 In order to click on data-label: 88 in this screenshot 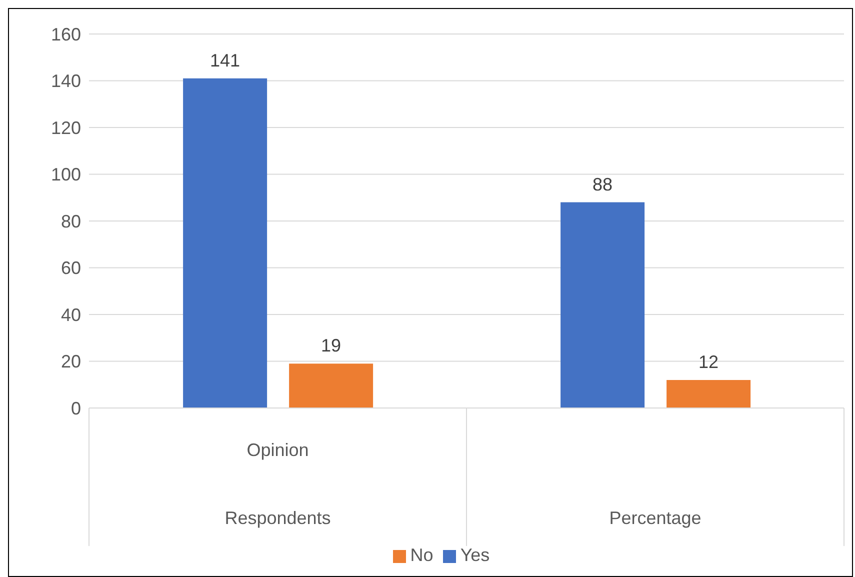, I will do `click(602, 184)`.